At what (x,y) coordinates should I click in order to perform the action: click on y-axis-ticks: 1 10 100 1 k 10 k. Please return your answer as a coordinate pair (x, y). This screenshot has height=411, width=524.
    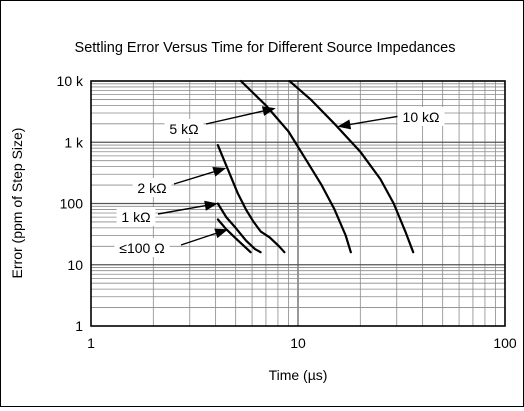
    Looking at the image, I should click on (70, 203).